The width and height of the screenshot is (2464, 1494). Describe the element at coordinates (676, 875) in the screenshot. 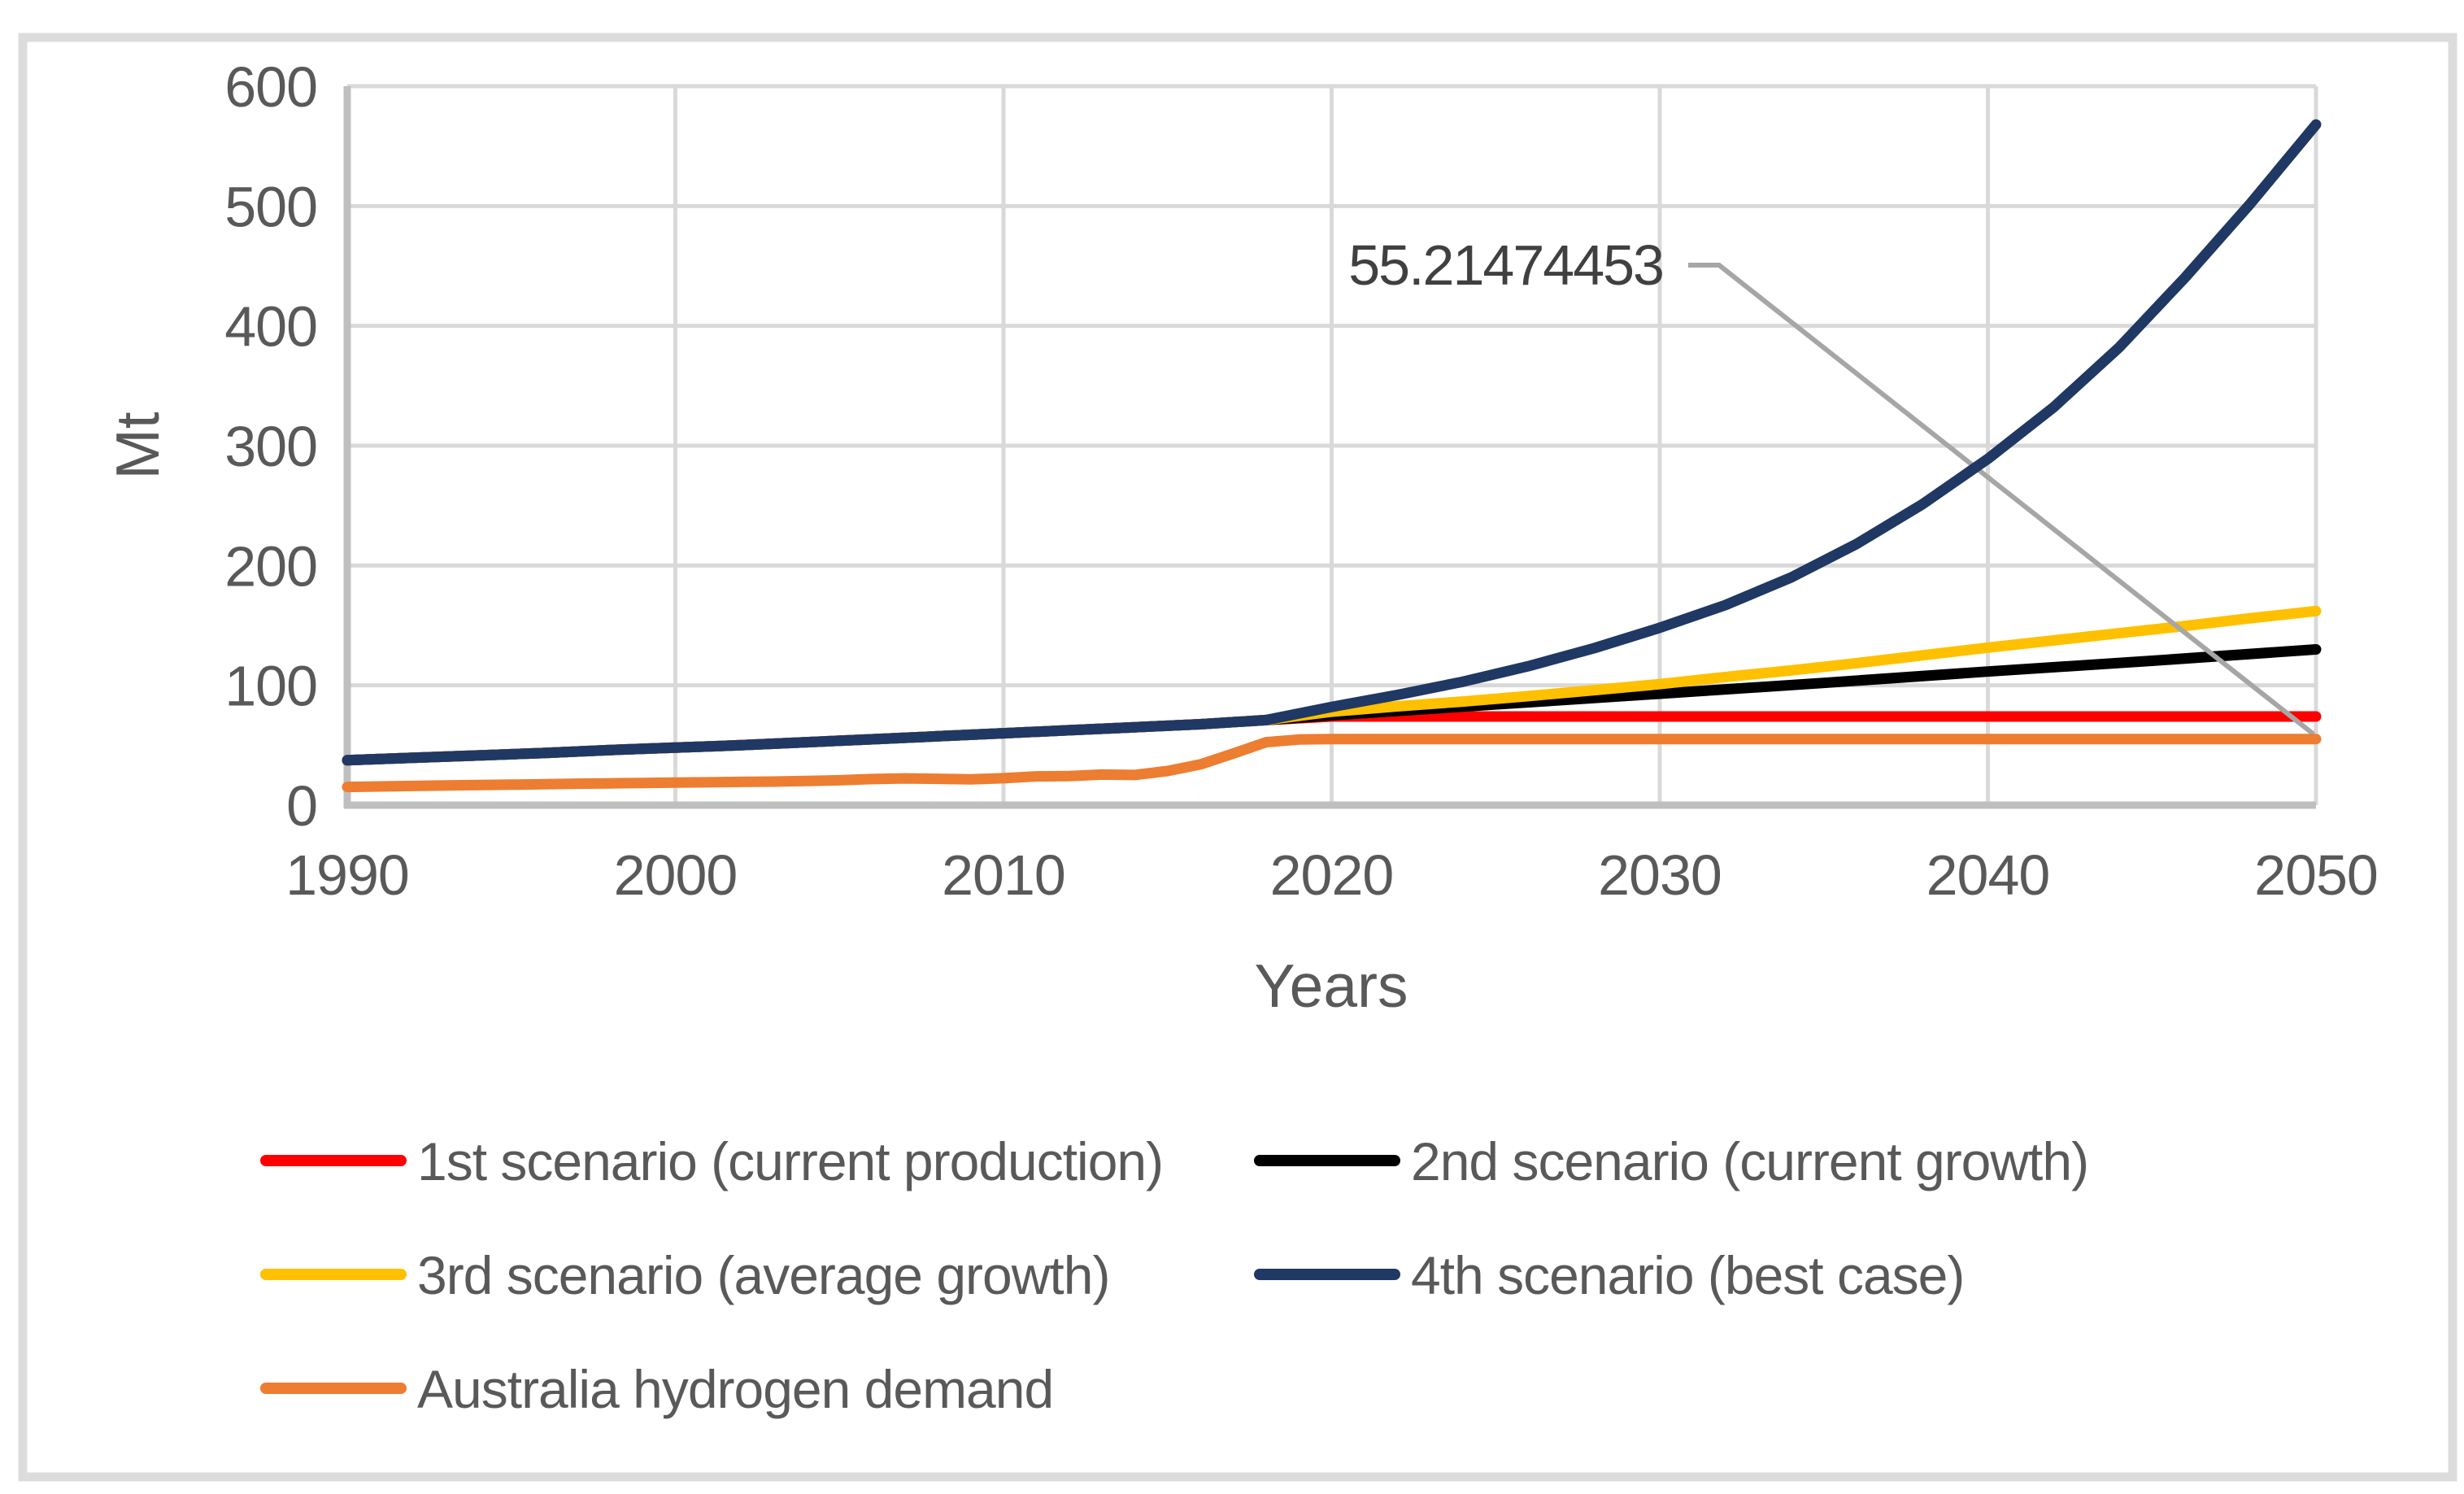

I see `x-tick-2000: 2000` at that location.